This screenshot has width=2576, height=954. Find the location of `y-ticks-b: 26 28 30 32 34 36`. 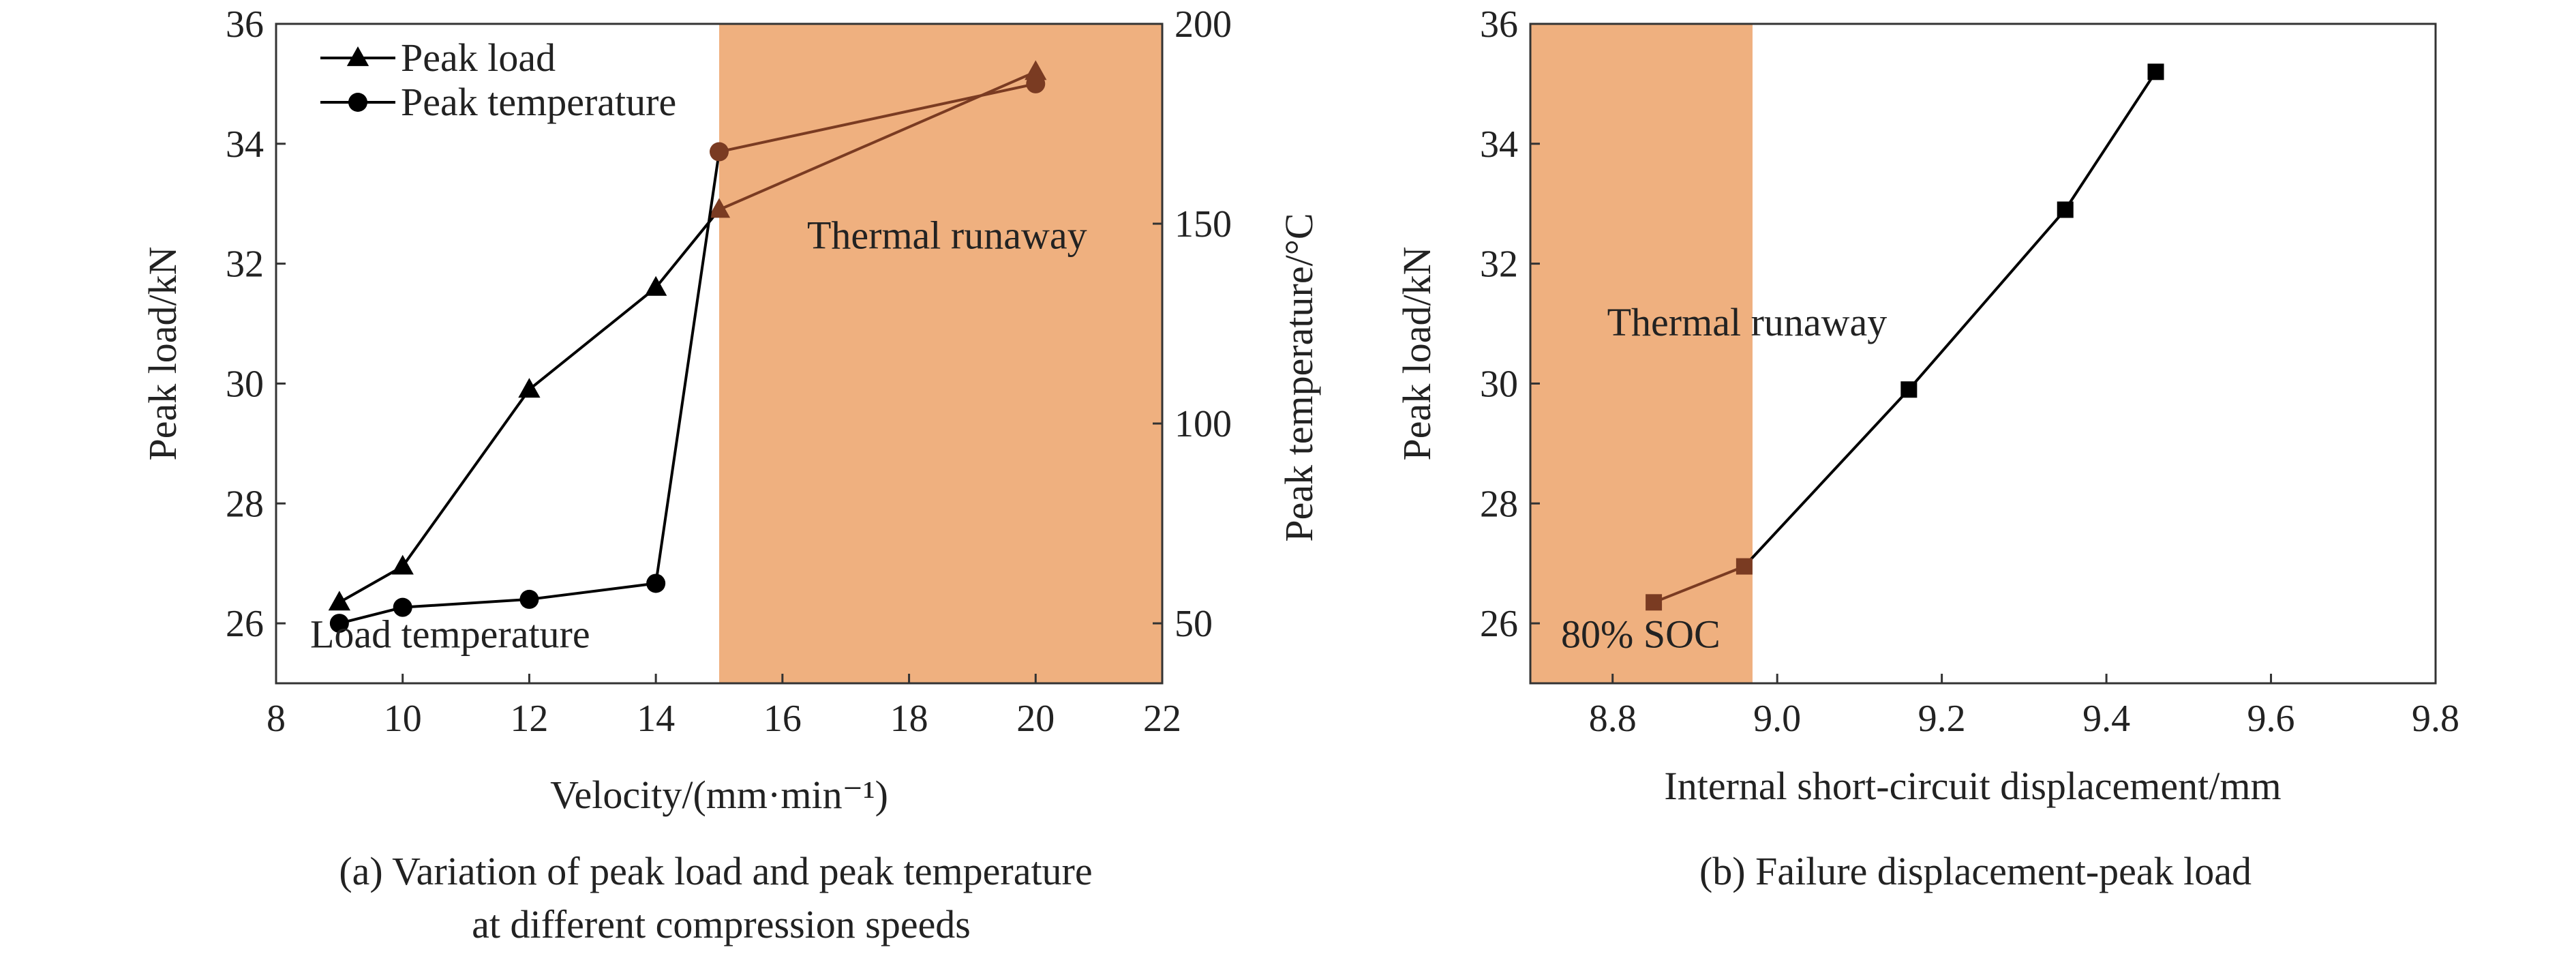

y-ticks-b: 26 28 30 32 34 36 is located at coordinates (1510, 324).